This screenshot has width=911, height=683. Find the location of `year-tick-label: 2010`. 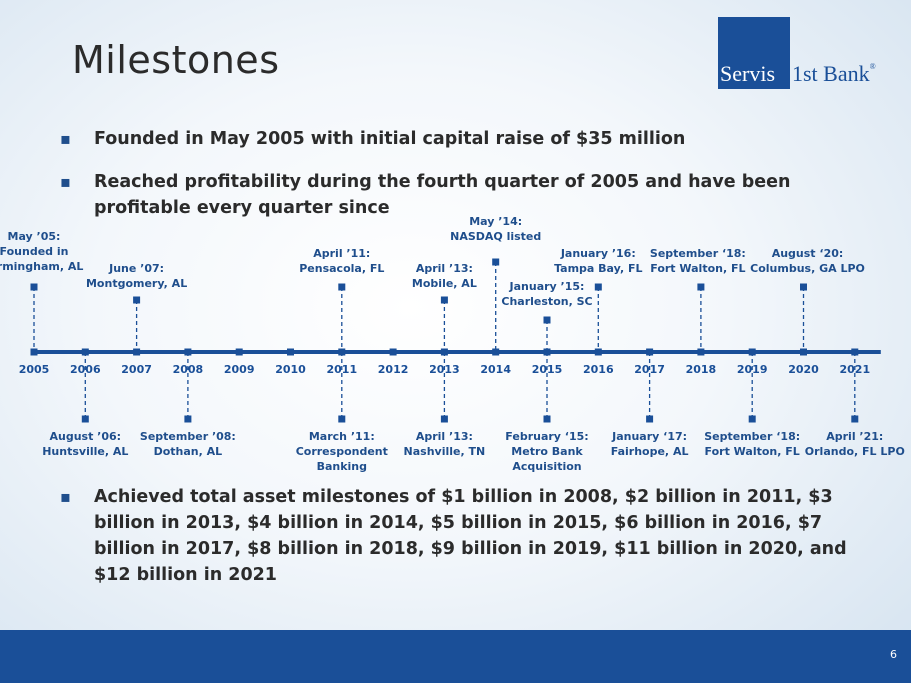

year-tick-label: 2010 is located at coordinates (290, 369).